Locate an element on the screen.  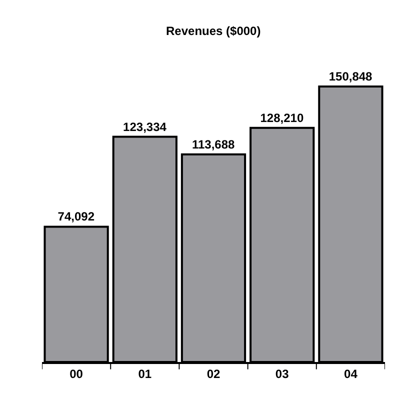
data-label: 150,848 is located at coordinates (350, 77).